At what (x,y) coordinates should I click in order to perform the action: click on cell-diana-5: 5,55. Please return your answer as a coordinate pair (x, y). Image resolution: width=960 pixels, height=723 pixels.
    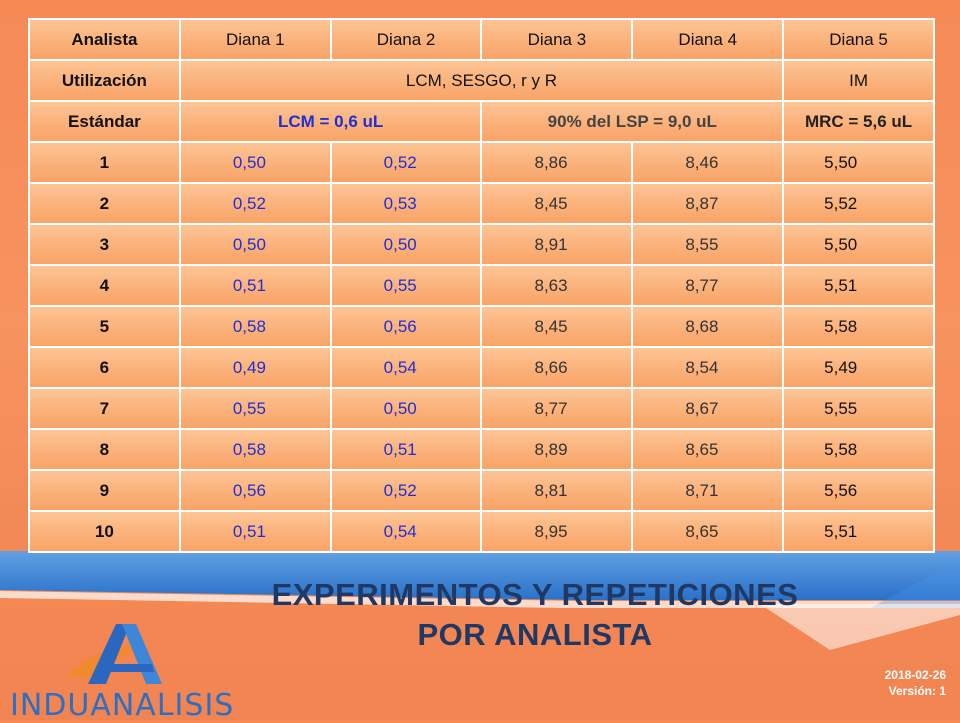
    Looking at the image, I should click on (858, 408).